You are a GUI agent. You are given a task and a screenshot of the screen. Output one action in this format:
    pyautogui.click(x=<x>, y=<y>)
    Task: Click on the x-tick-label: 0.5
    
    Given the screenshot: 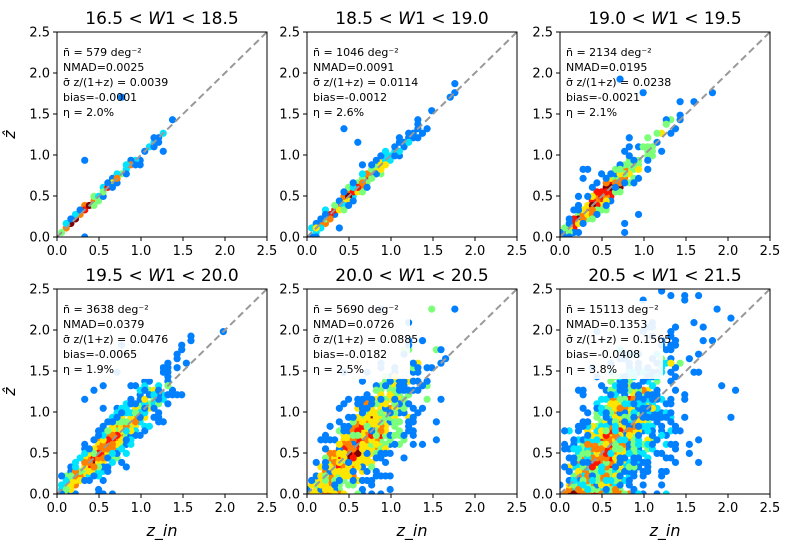 What is the action you would take?
    pyautogui.click(x=602, y=251)
    